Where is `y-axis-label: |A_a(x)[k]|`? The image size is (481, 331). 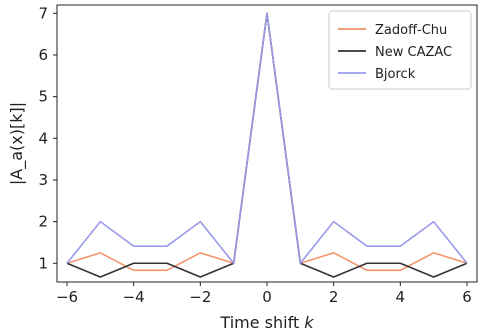
y-axis-label: |A_a(x)[k]| is located at coordinates (17, 143).